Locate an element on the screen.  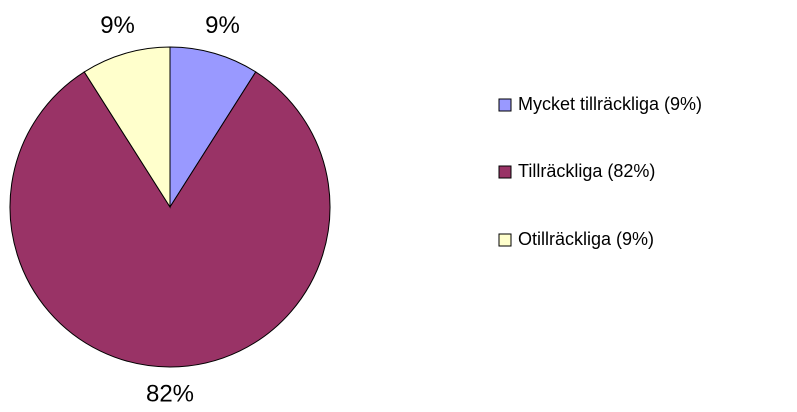
legend-label: Mycket tillräckliga (9%) is located at coordinates (610, 104).